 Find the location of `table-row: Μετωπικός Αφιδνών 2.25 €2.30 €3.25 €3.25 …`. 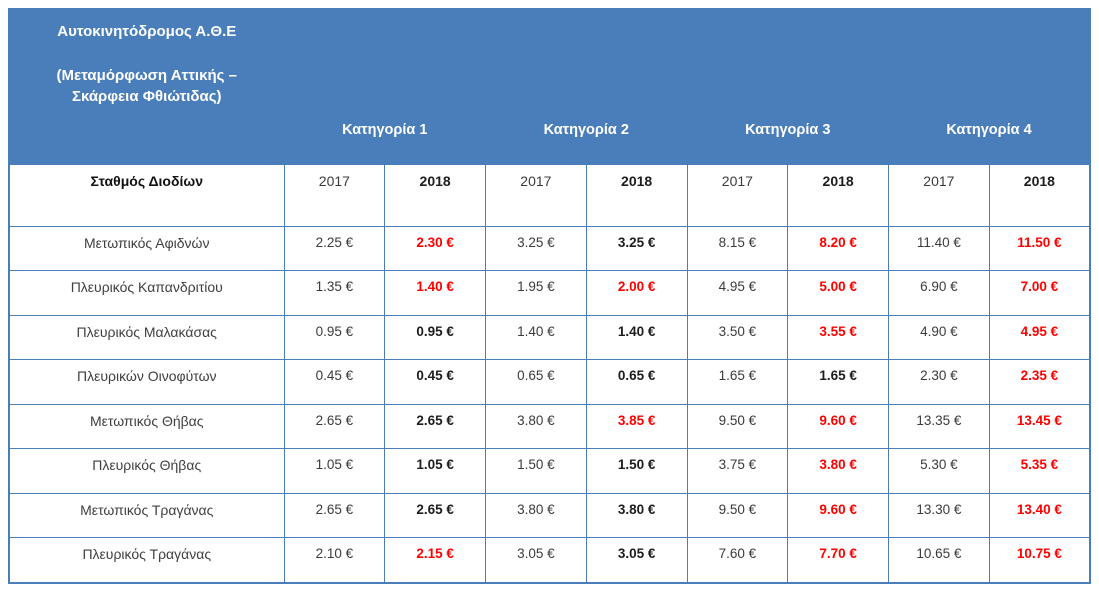

table-row: Μετωπικός Αφιδνών 2.25 €2.30 €3.25 €3.25 … is located at coordinates (549, 248).